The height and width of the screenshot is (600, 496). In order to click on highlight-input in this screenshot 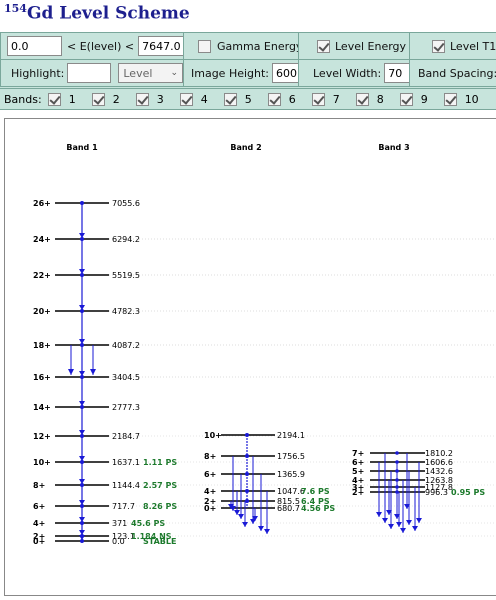, I will do `click(89, 73)`.